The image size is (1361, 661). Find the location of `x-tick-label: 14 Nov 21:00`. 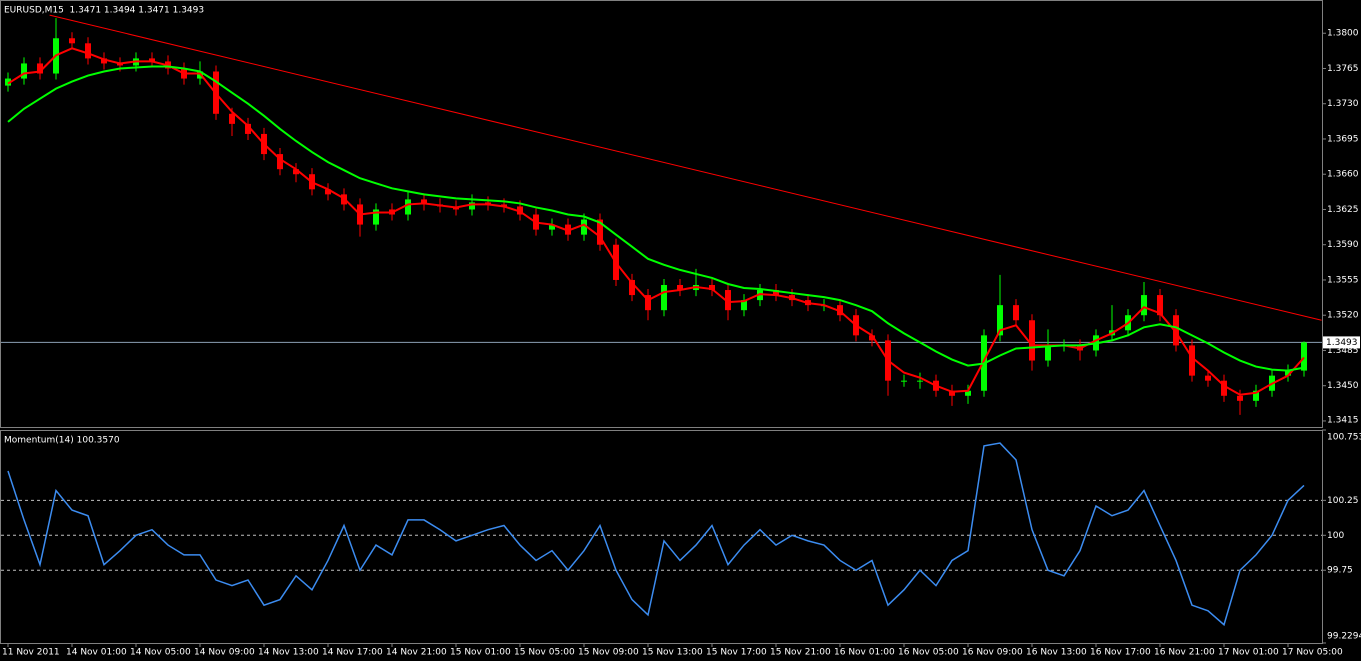

x-tick-label: 14 Nov 21:00 is located at coordinates (416, 653).